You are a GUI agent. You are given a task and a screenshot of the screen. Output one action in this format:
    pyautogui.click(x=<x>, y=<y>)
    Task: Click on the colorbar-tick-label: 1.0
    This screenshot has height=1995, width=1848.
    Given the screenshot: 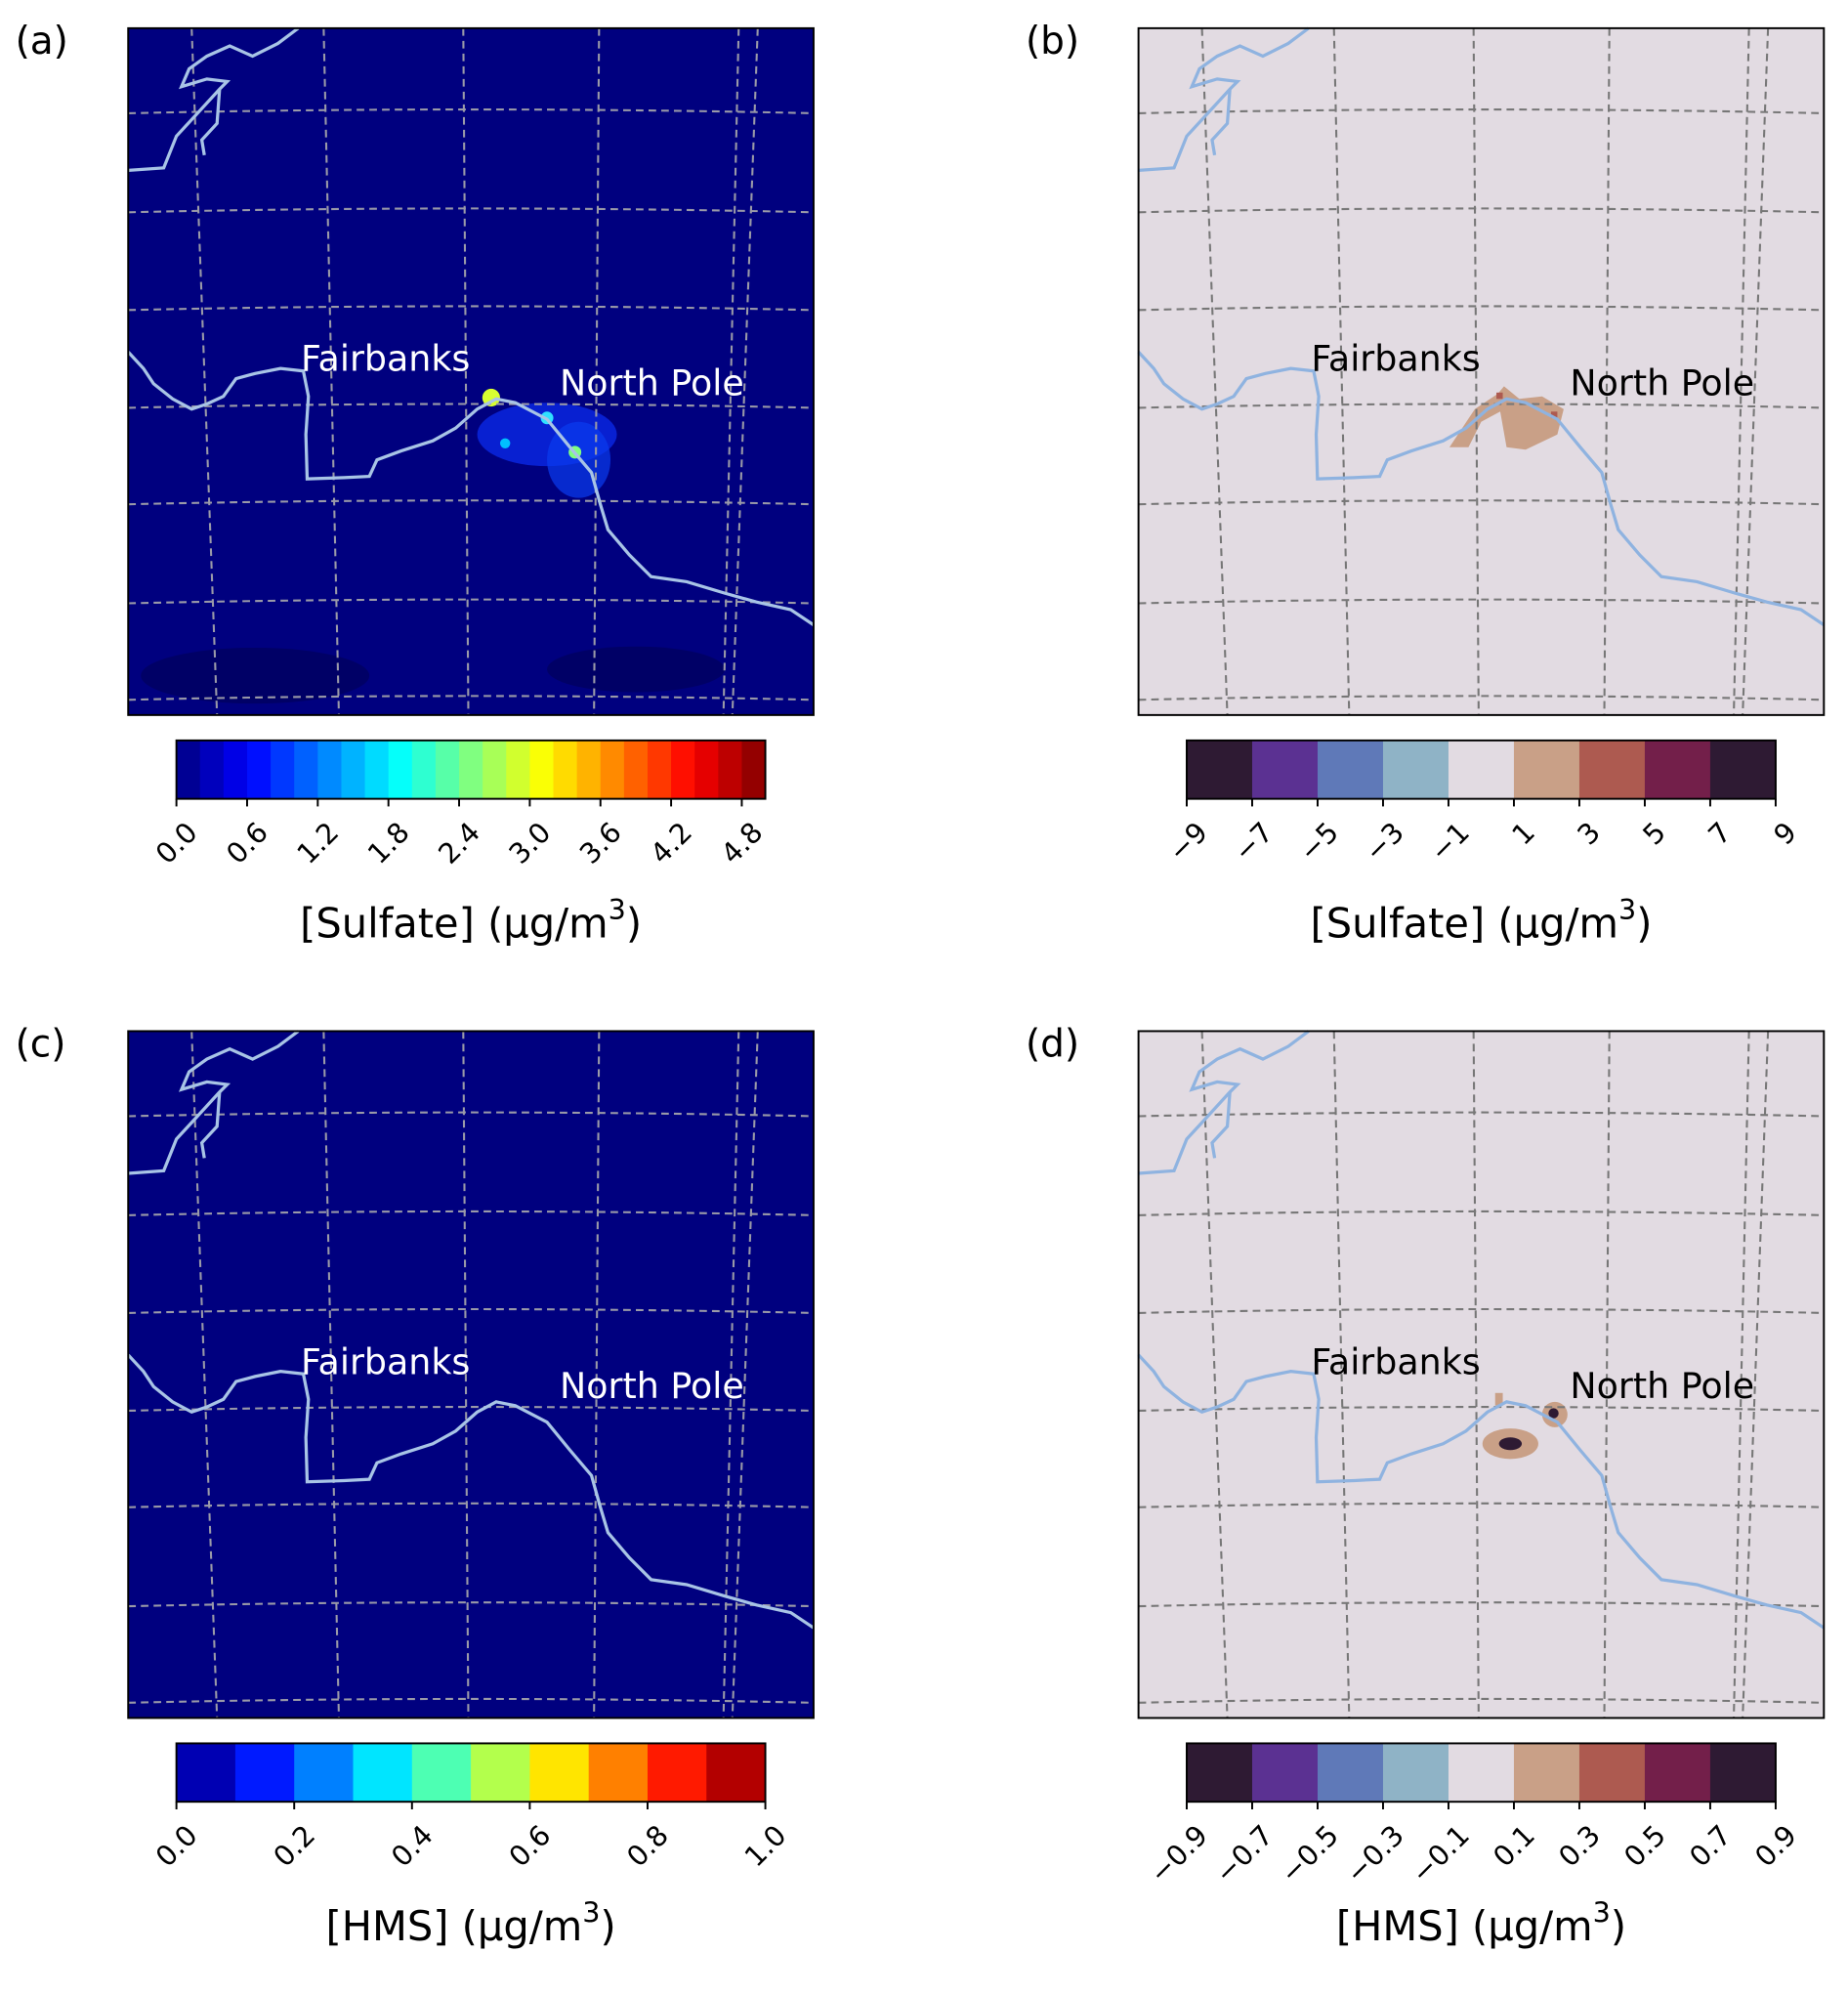 What is the action you would take?
    pyautogui.click(x=764, y=1845)
    